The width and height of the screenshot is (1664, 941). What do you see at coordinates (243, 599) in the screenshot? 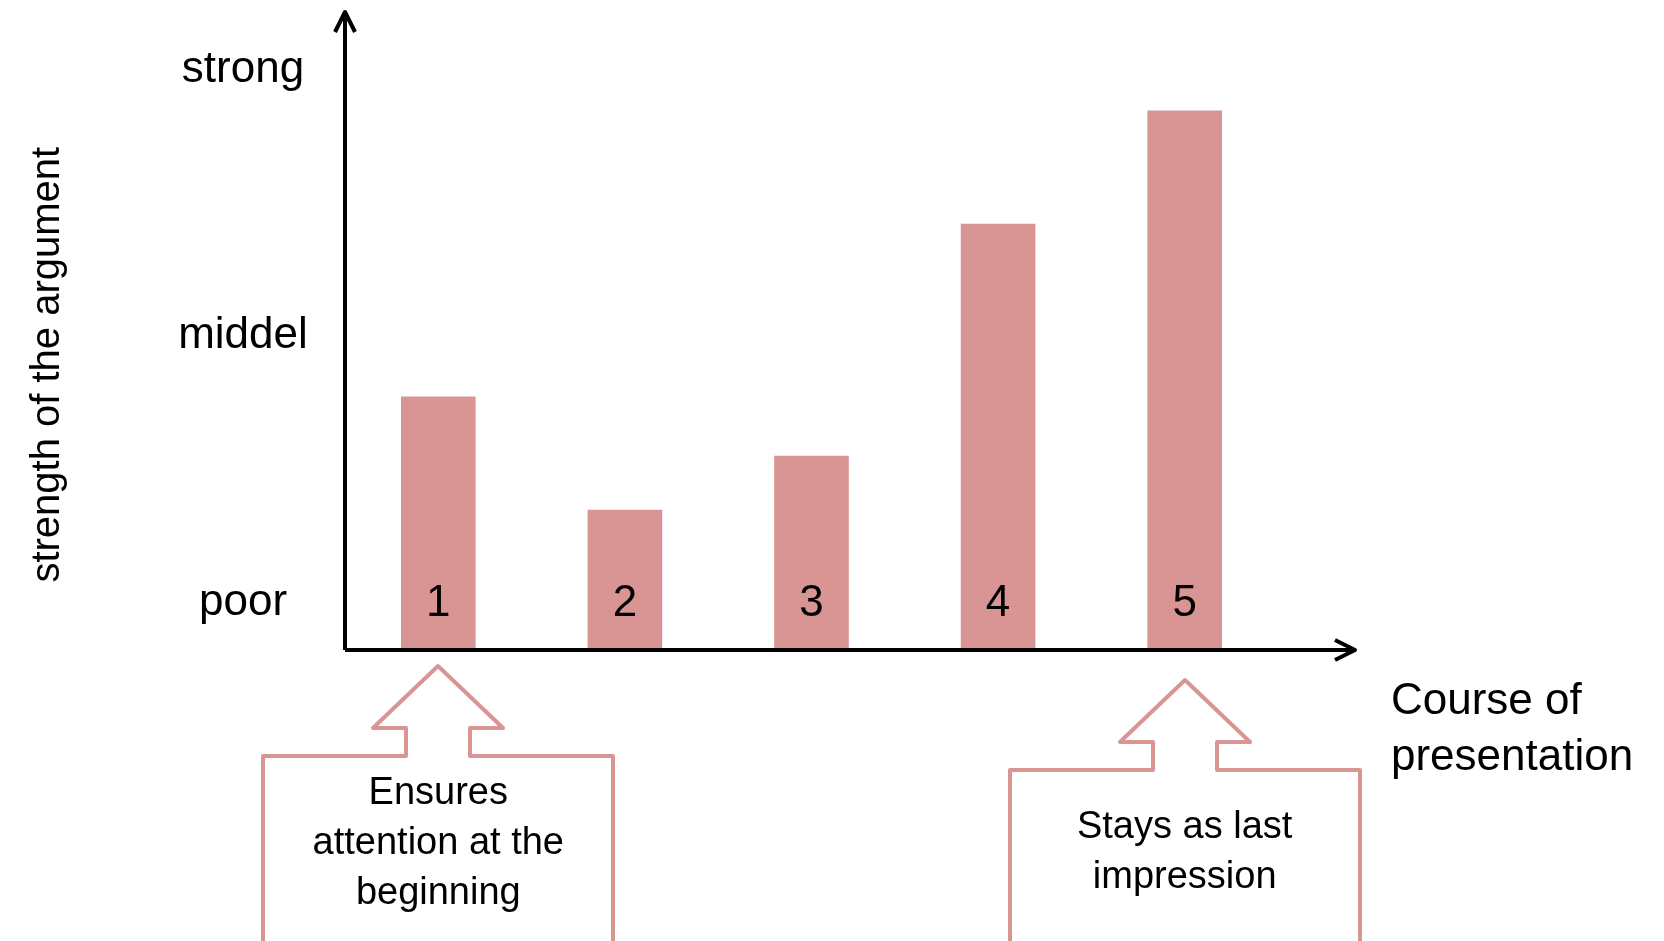
I see `text: poor` at bounding box center [243, 599].